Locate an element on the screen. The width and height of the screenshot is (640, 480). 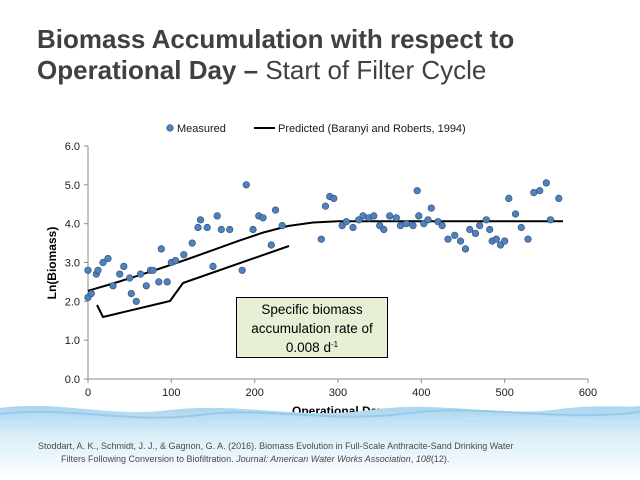
annotation-line-2: accumulation rate of is located at coordinates (312, 328).